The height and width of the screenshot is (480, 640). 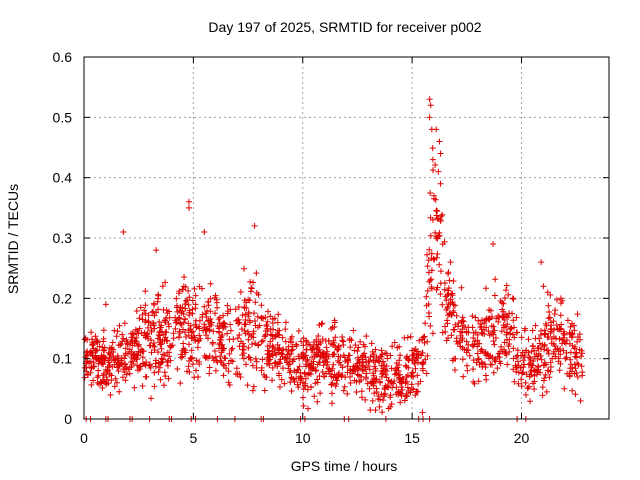 What do you see at coordinates (63, 238) in the screenshot?
I see `y-tick-label: 0.3` at bounding box center [63, 238].